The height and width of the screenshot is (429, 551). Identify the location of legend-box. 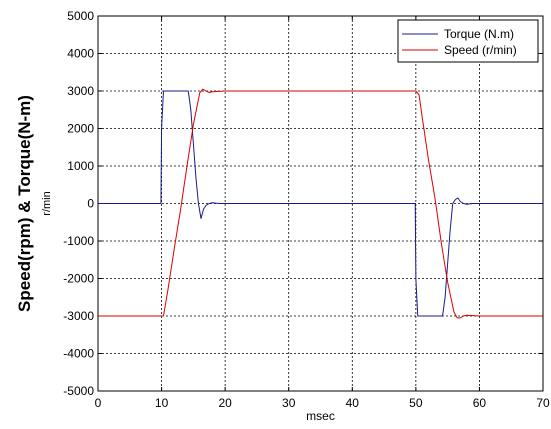
(468, 41).